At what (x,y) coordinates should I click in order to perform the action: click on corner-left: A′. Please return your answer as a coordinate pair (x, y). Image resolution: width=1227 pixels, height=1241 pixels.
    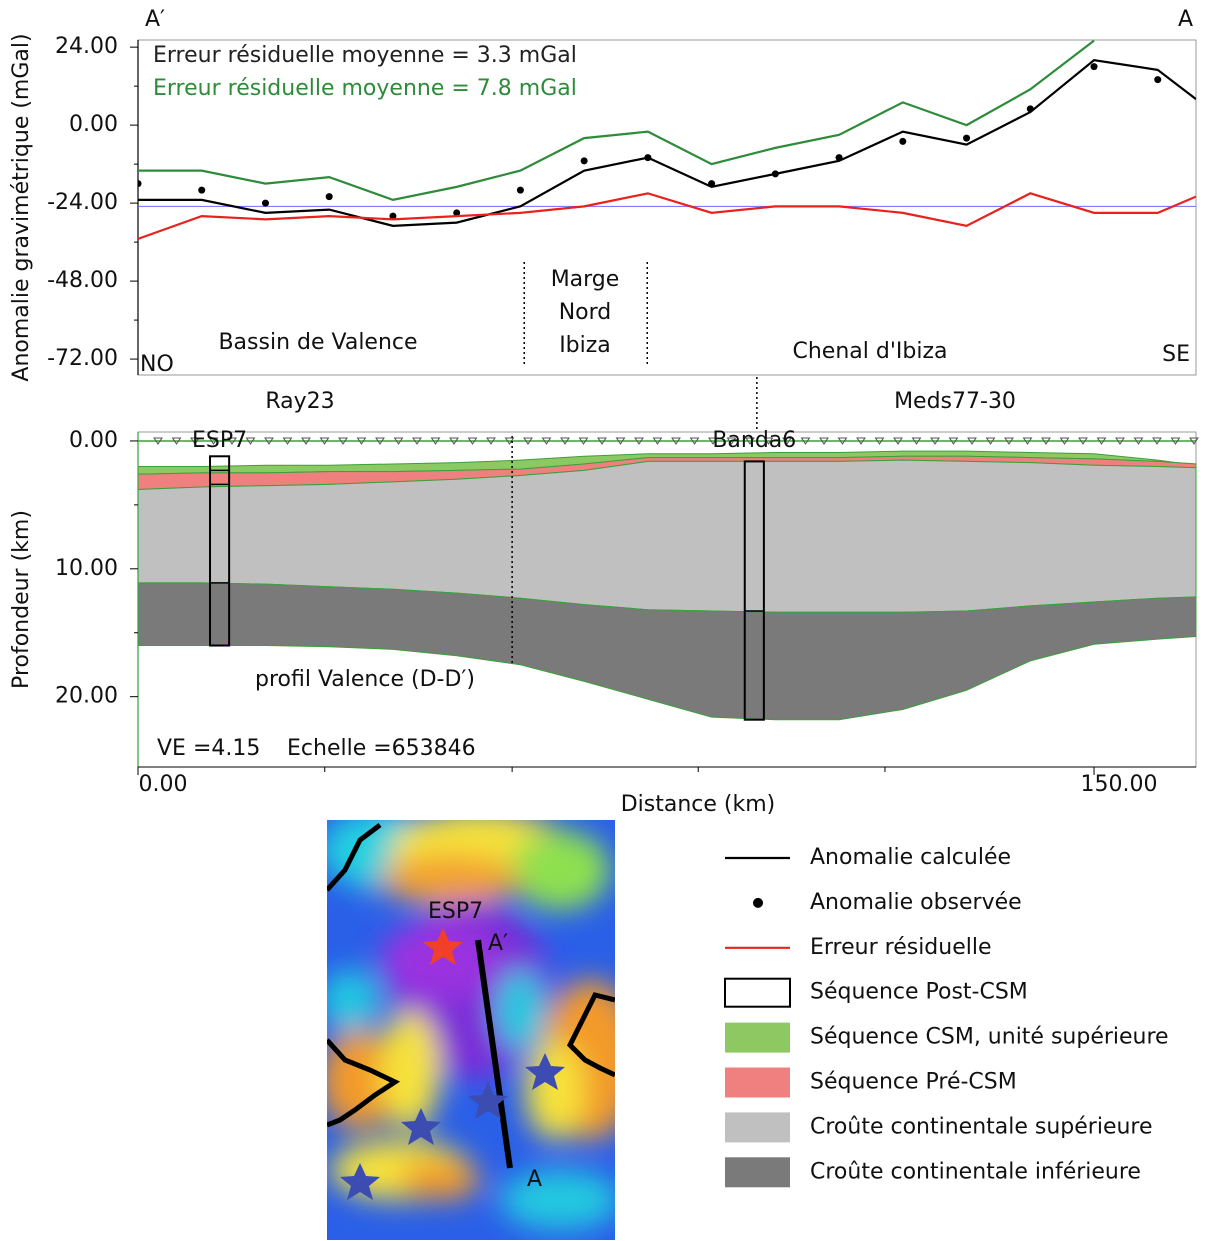
    Looking at the image, I should click on (155, 19).